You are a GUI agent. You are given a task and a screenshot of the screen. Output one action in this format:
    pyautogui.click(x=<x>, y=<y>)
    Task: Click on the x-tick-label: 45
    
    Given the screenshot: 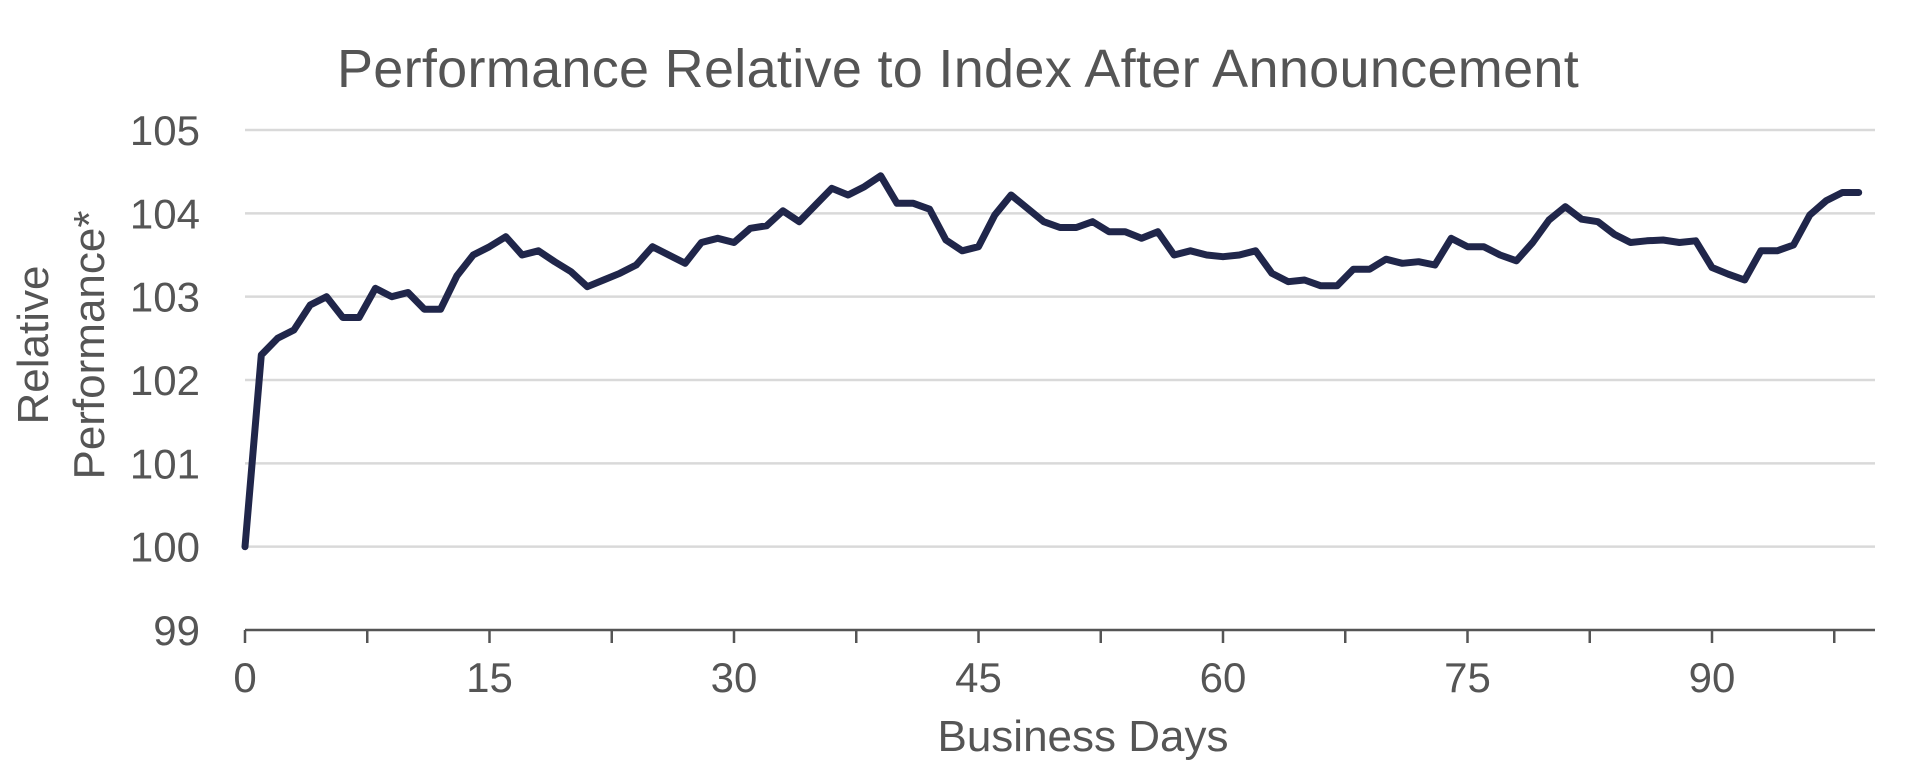 What is the action you would take?
    pyautogui.click(x=978, y=677)
    